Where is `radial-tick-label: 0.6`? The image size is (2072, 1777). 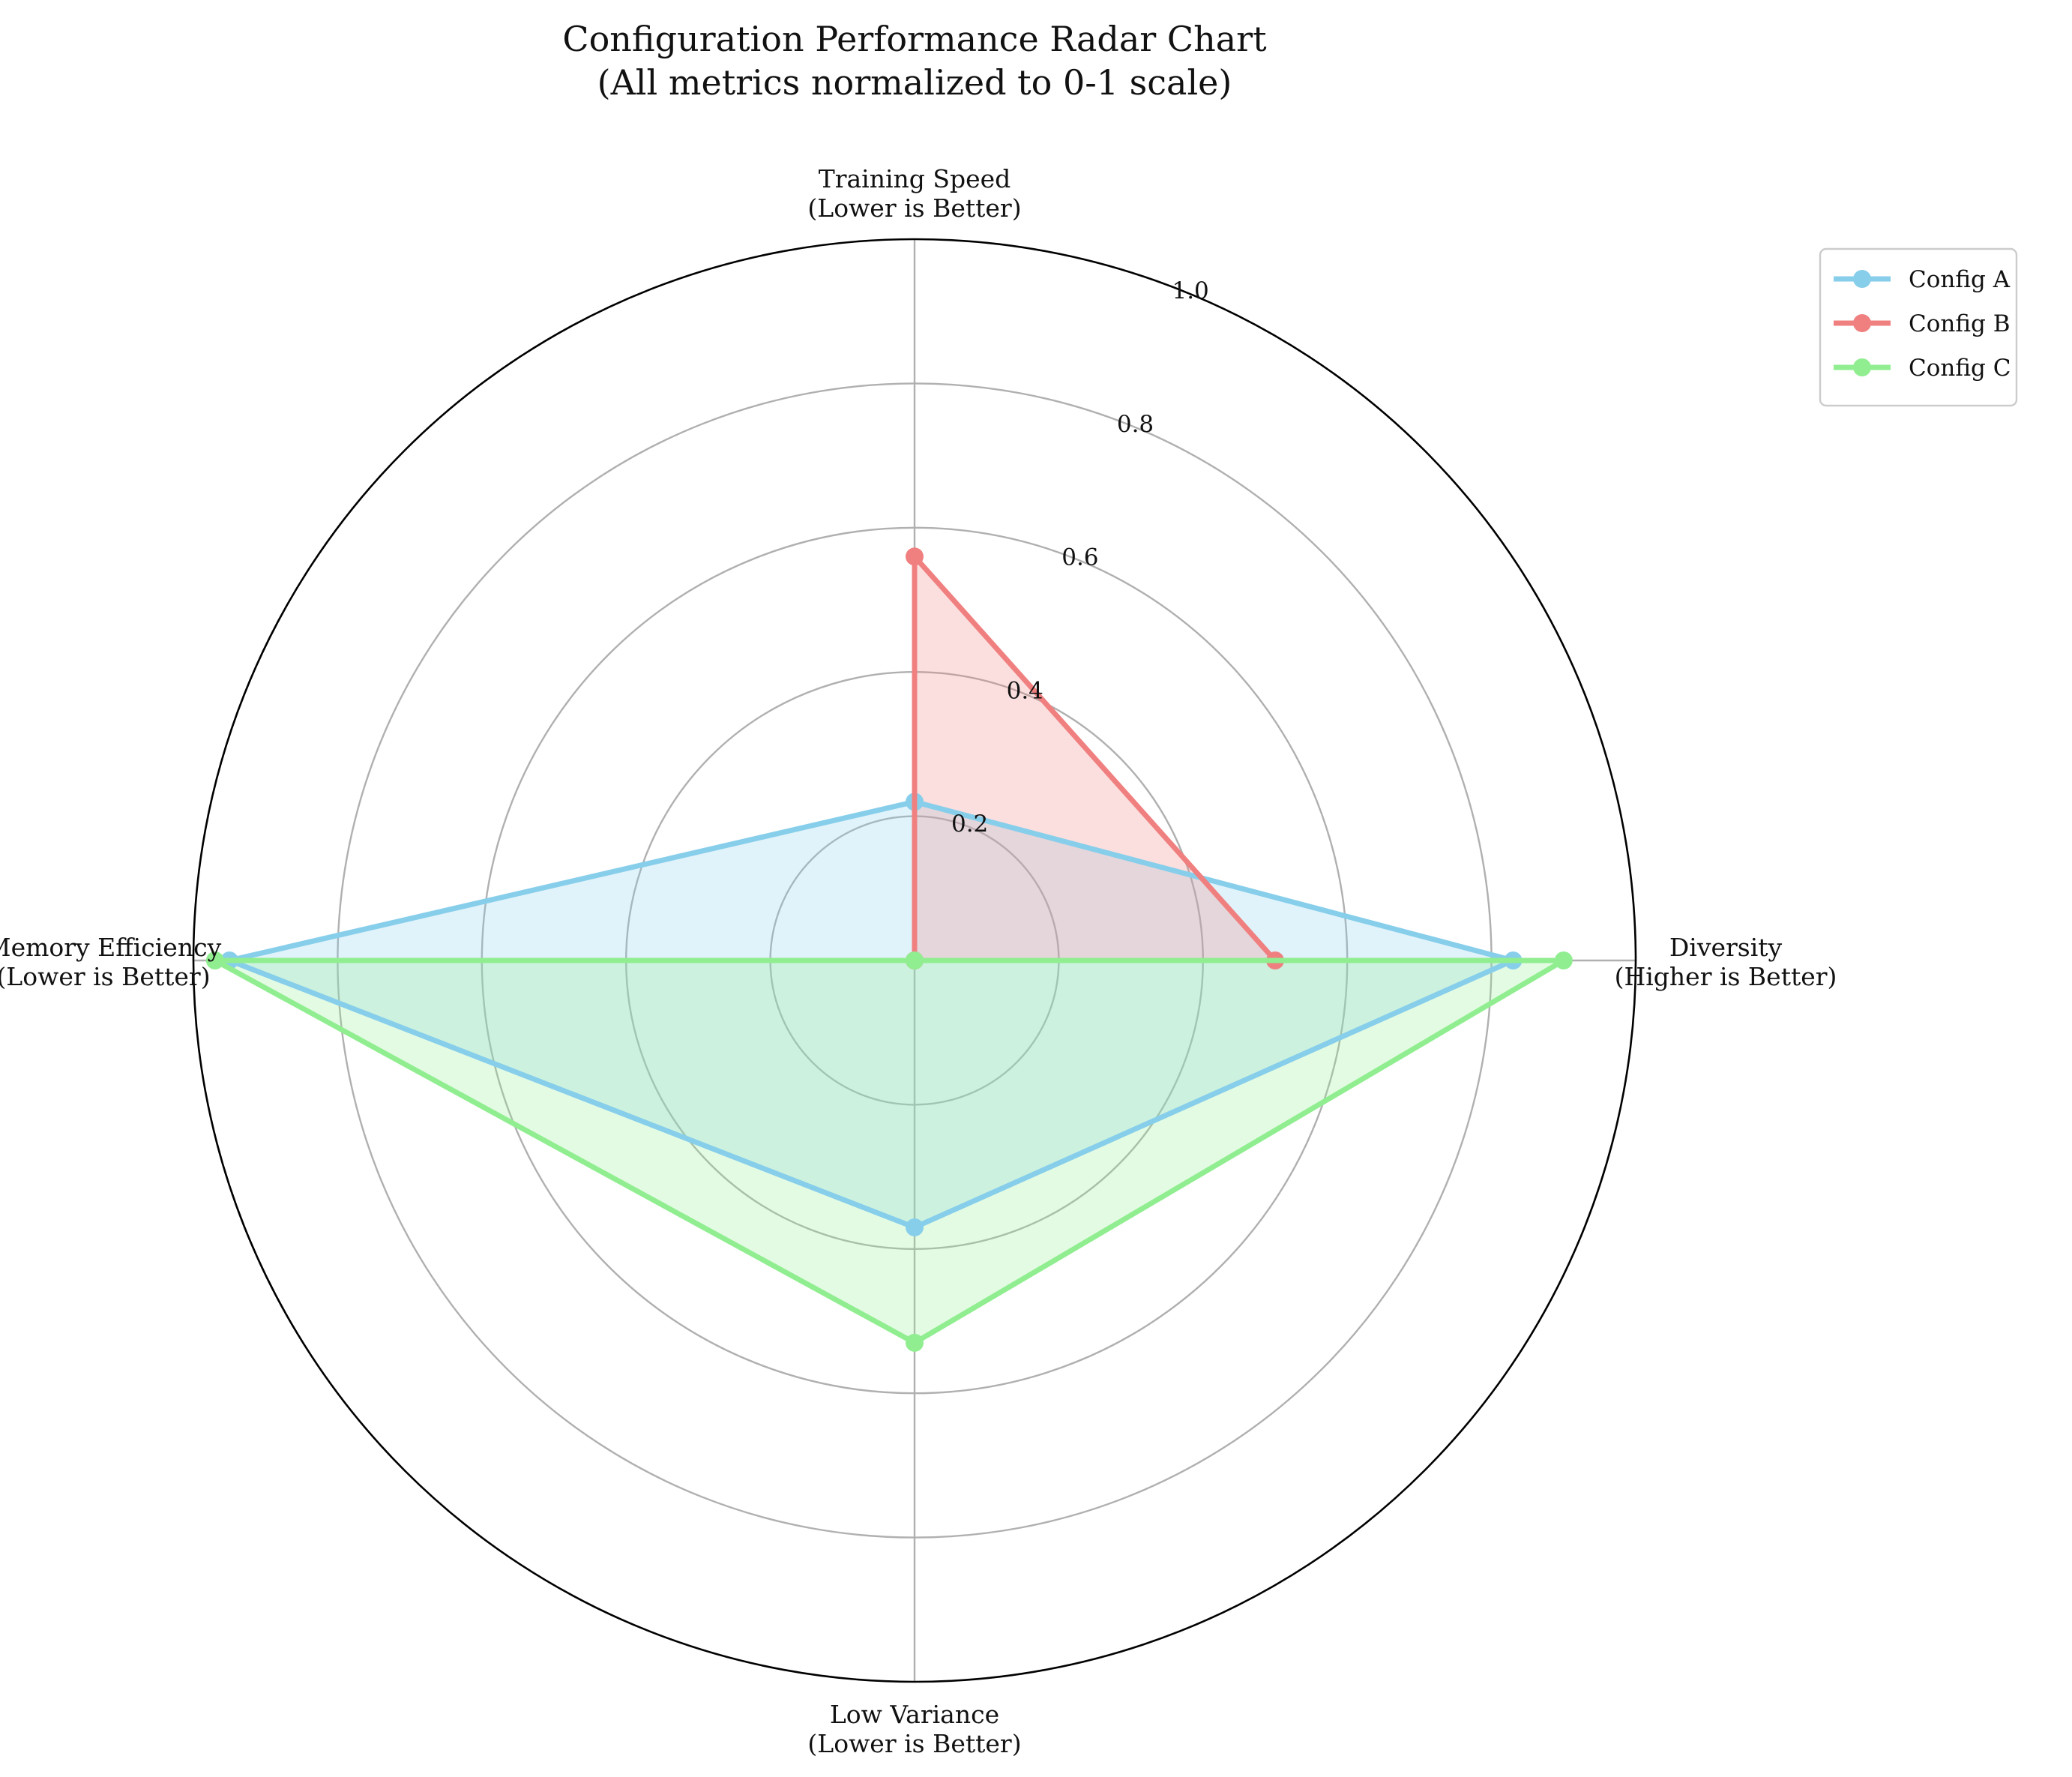 radial-tick-label: 0.6 is located at coordinates (1079, 557).